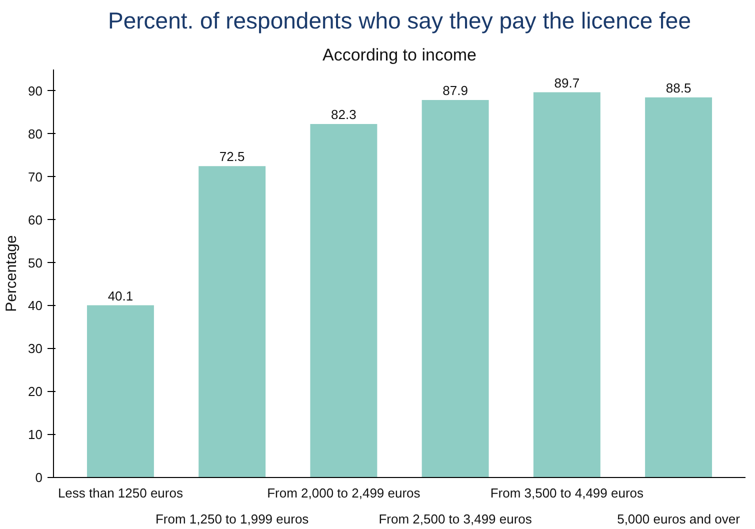  What do you see at coordinates (35, 90) in the screenshot?
I see `y-tick-label: 90` at bounding box center [35, 90].